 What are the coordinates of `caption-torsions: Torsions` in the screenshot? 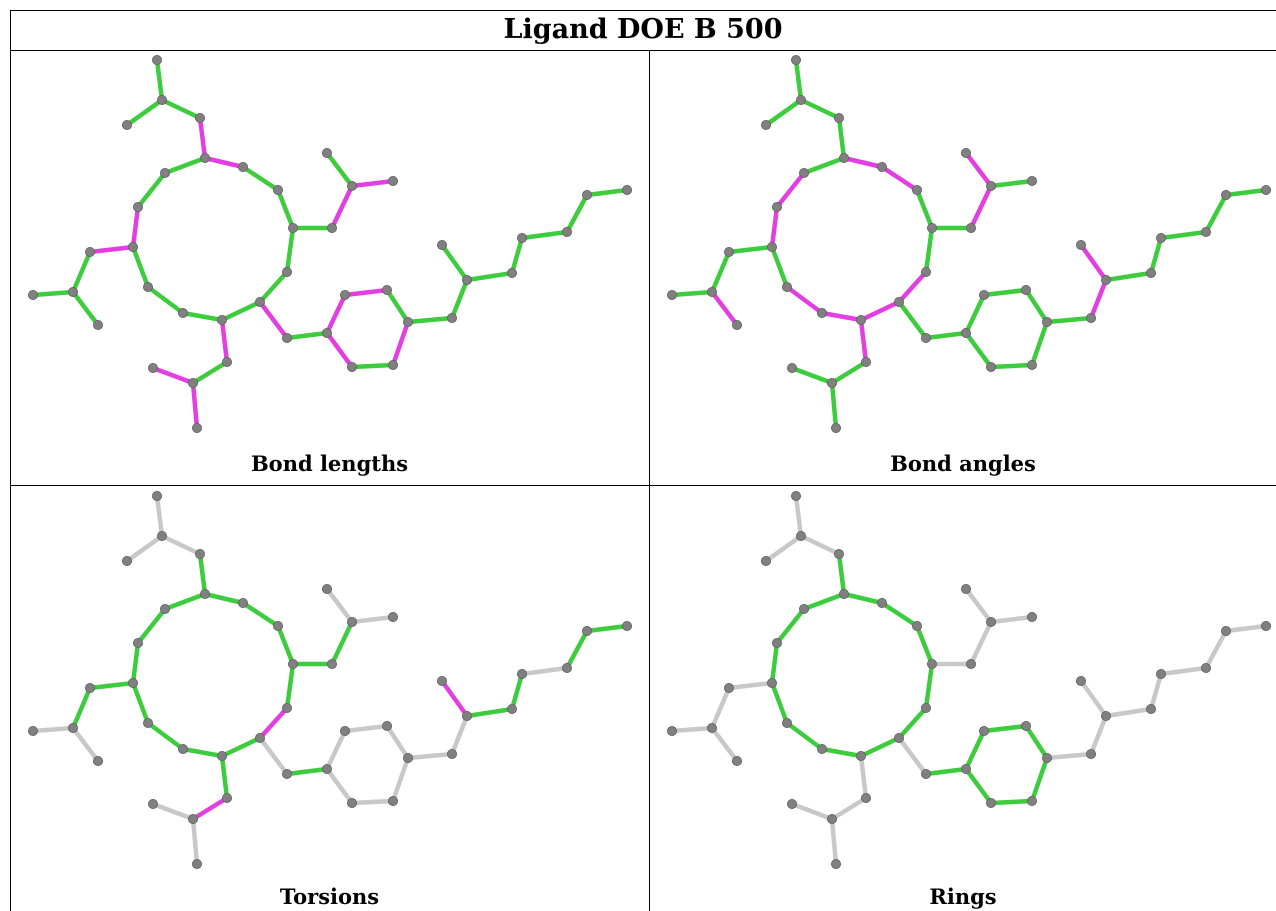 It's located at (329, 896).